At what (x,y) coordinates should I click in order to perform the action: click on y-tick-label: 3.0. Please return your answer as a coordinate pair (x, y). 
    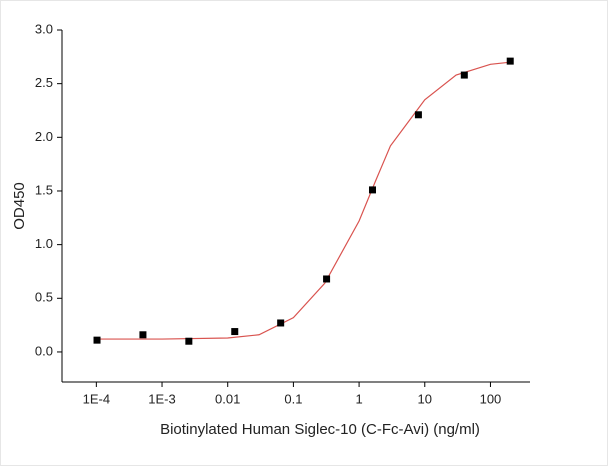
    Looking at the image, I should click on (44, 28).